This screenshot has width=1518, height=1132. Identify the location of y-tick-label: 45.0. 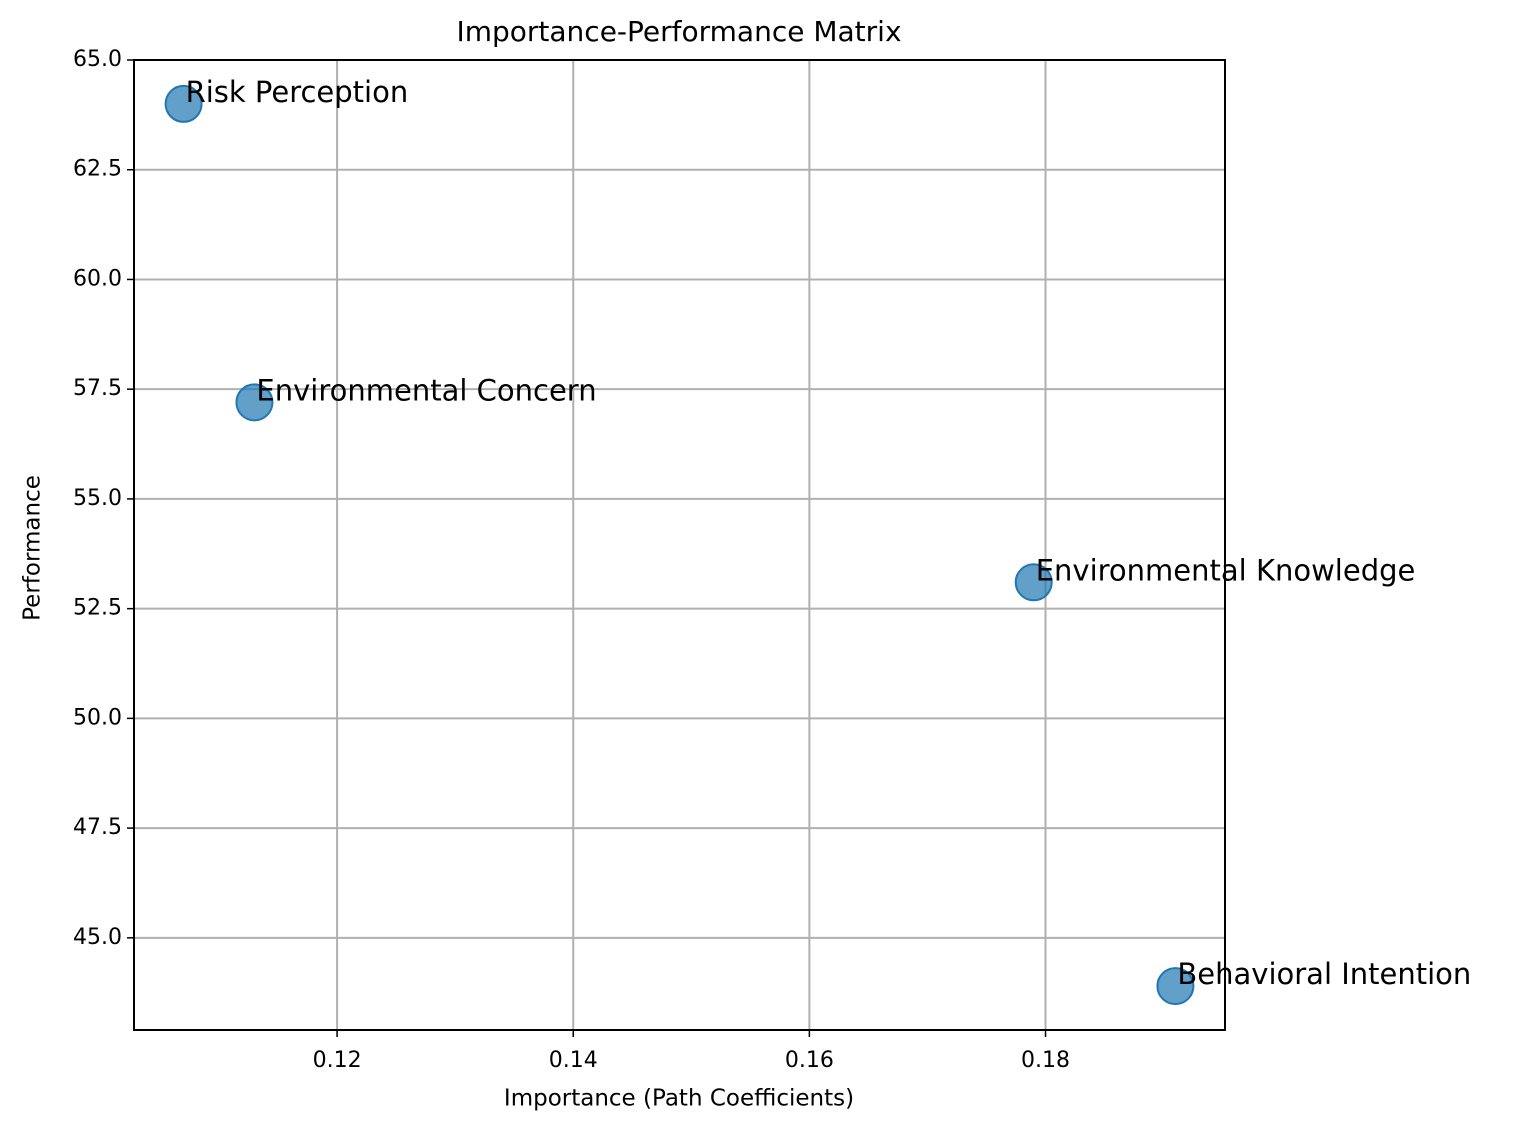
(97, 937).